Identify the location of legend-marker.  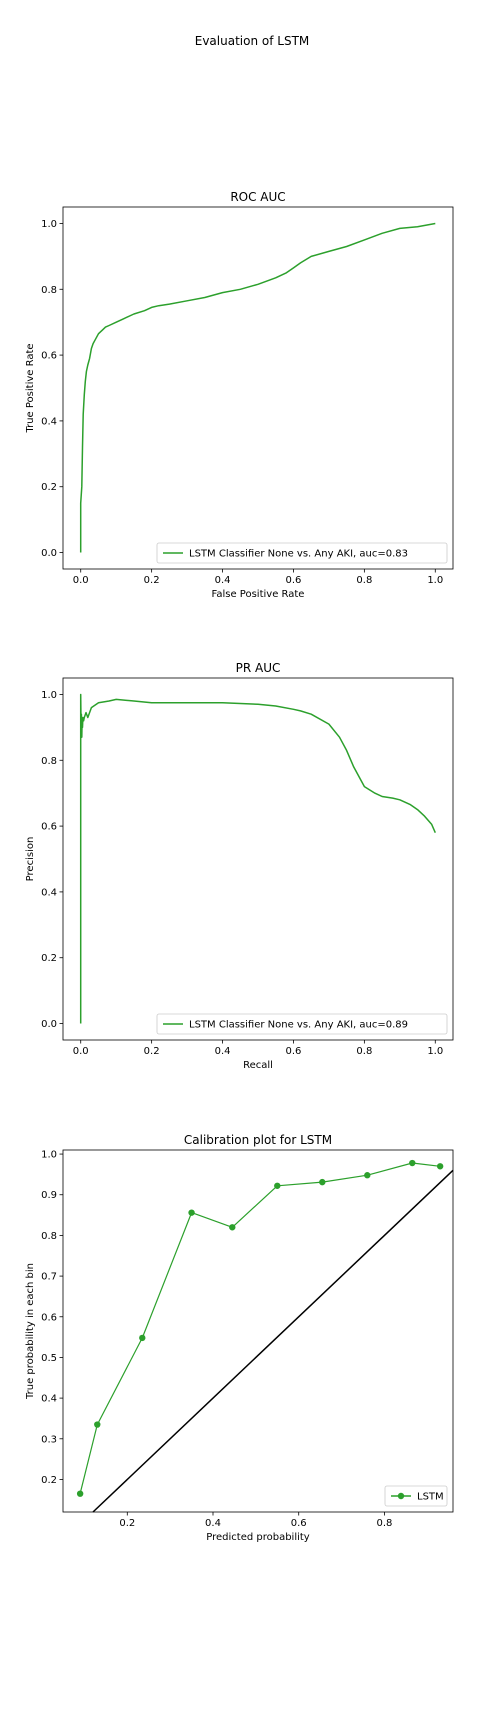
(401, 1496).